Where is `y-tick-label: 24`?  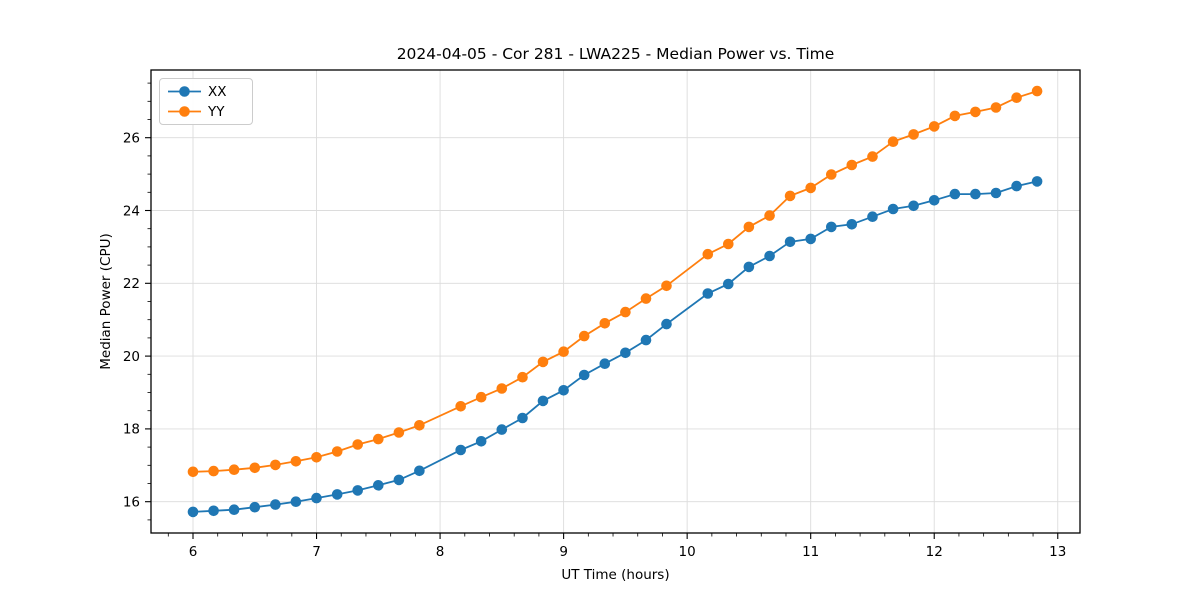
y-tick-label: 24 is located at coordinates (131, 211).